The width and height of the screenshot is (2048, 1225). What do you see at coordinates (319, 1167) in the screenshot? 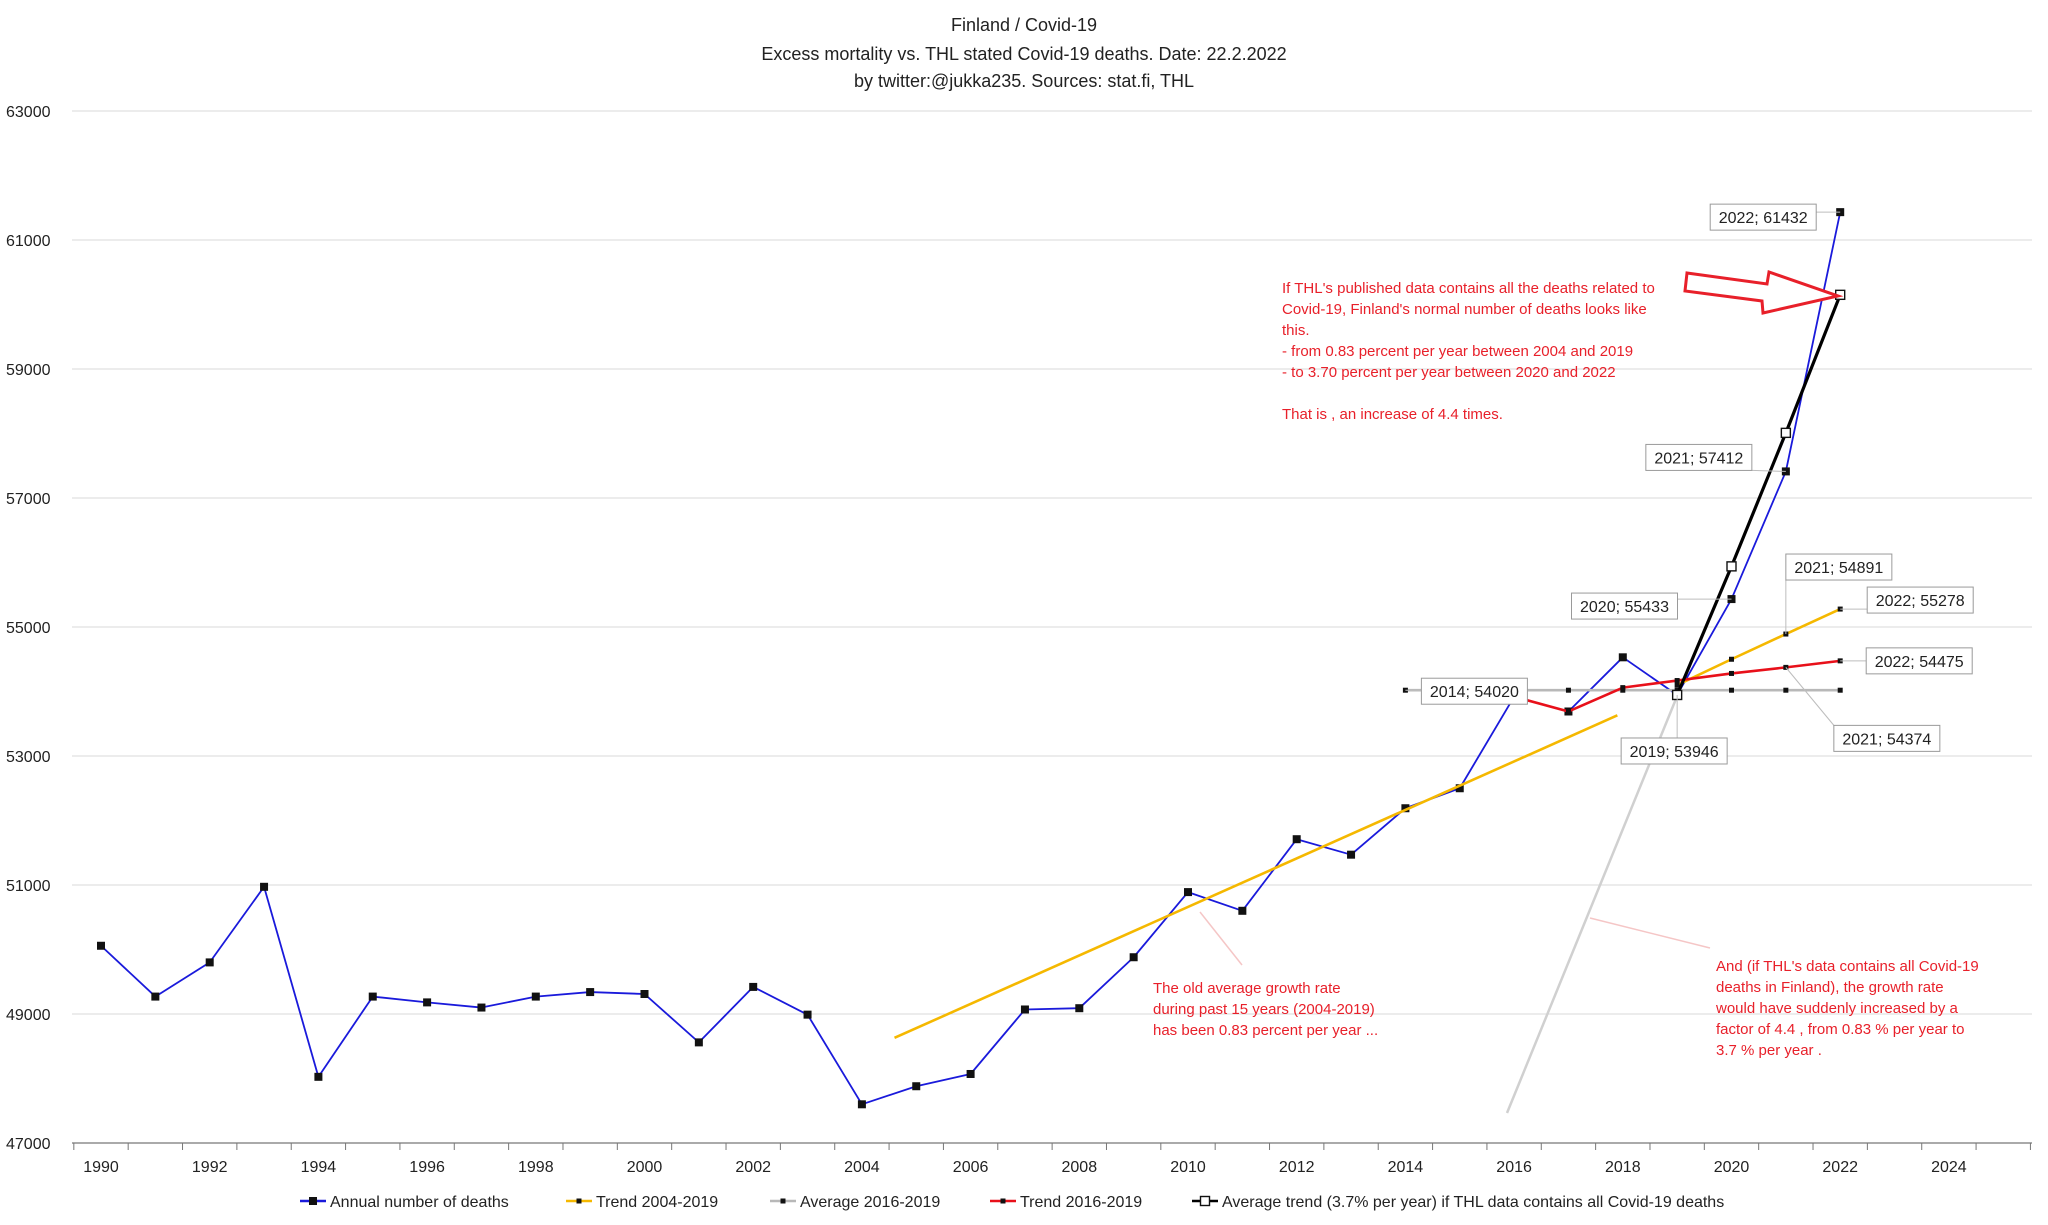
I see `x-tick-label-1994: 1994` at bounding box center [319, 1167].